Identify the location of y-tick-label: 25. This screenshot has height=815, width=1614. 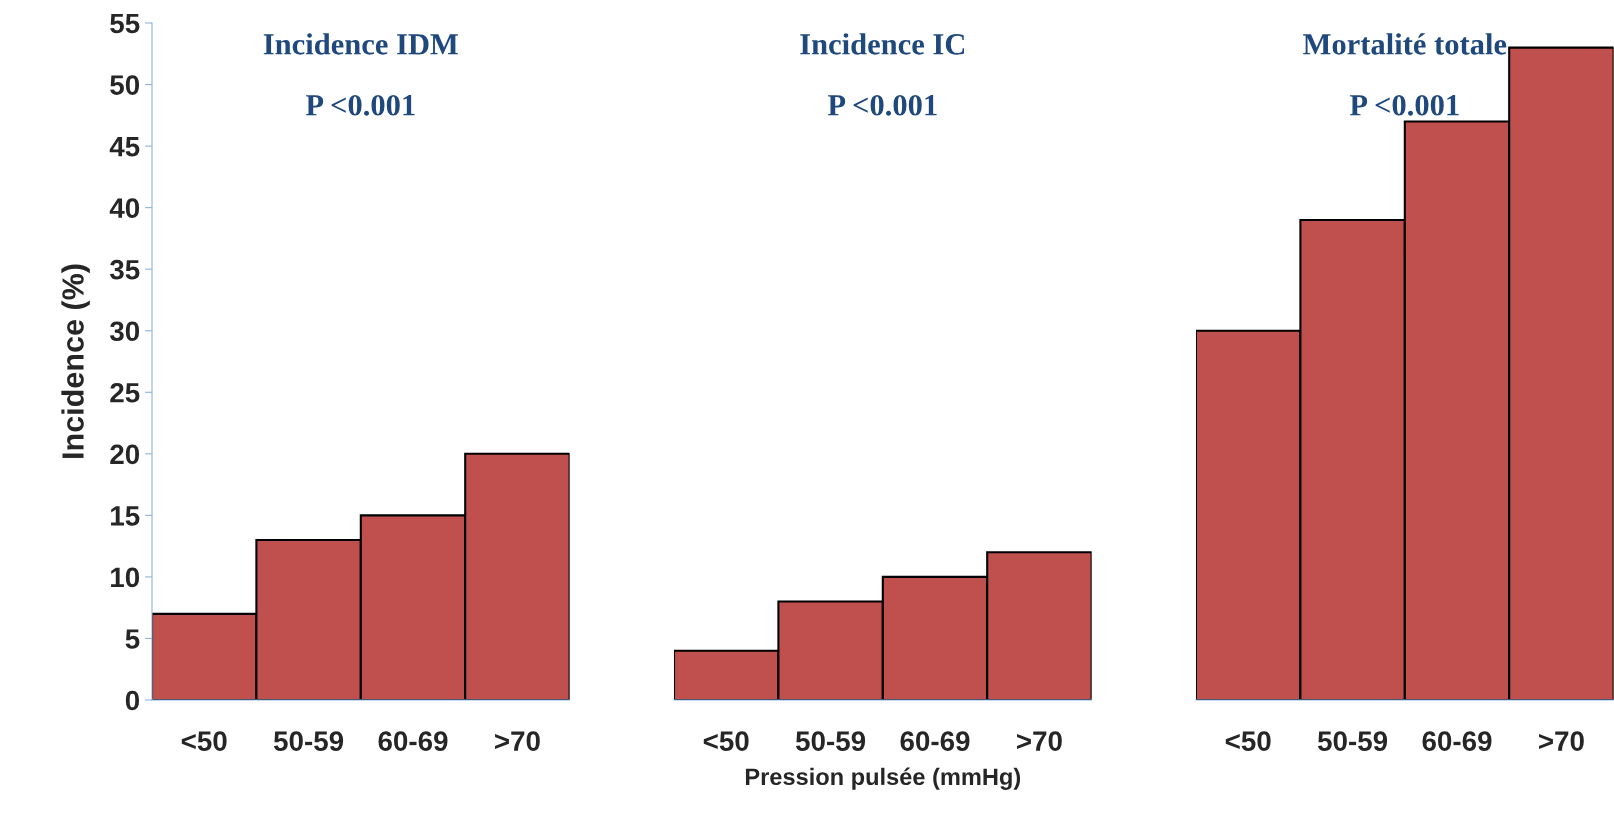
(125, 392).